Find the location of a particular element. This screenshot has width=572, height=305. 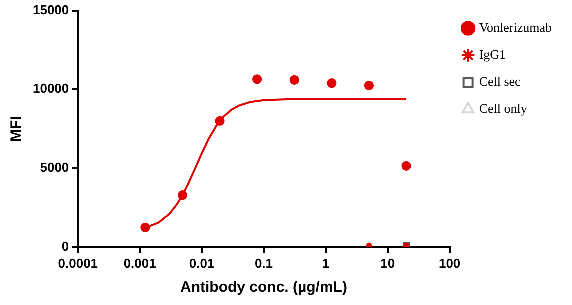

x-axis-title: Antibody conc. (µg/mL) is located at coordinates (264, 287).